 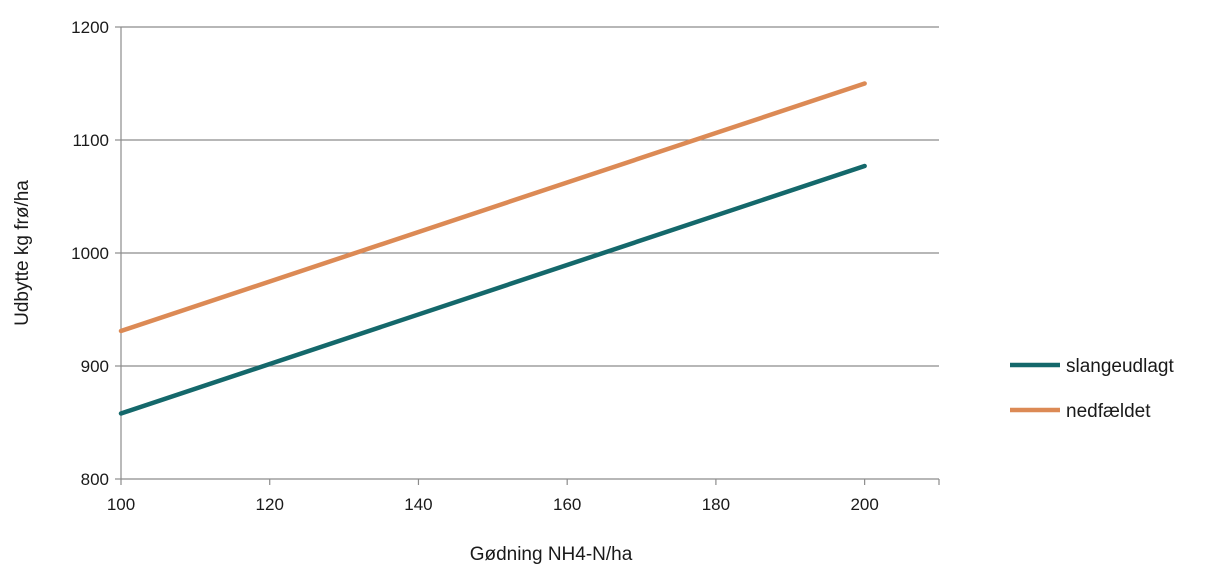 I want to click on y-axis-title: Udbytte kg frø/ha, so click(x=22, y=253).